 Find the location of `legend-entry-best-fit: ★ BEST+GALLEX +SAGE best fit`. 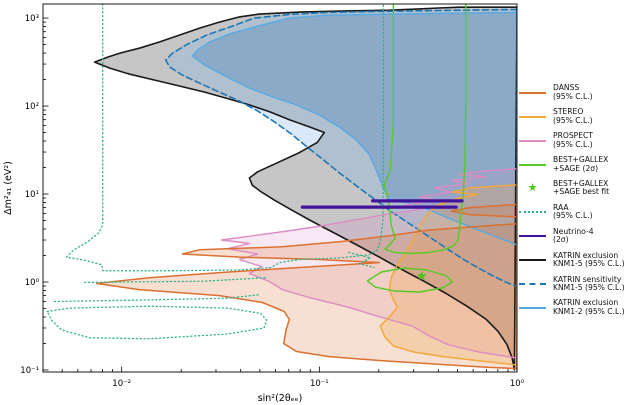

legend-entry-best-fit: ★ BEST+GALLEX +SAGE best fit is located at coordinates (571, 187).